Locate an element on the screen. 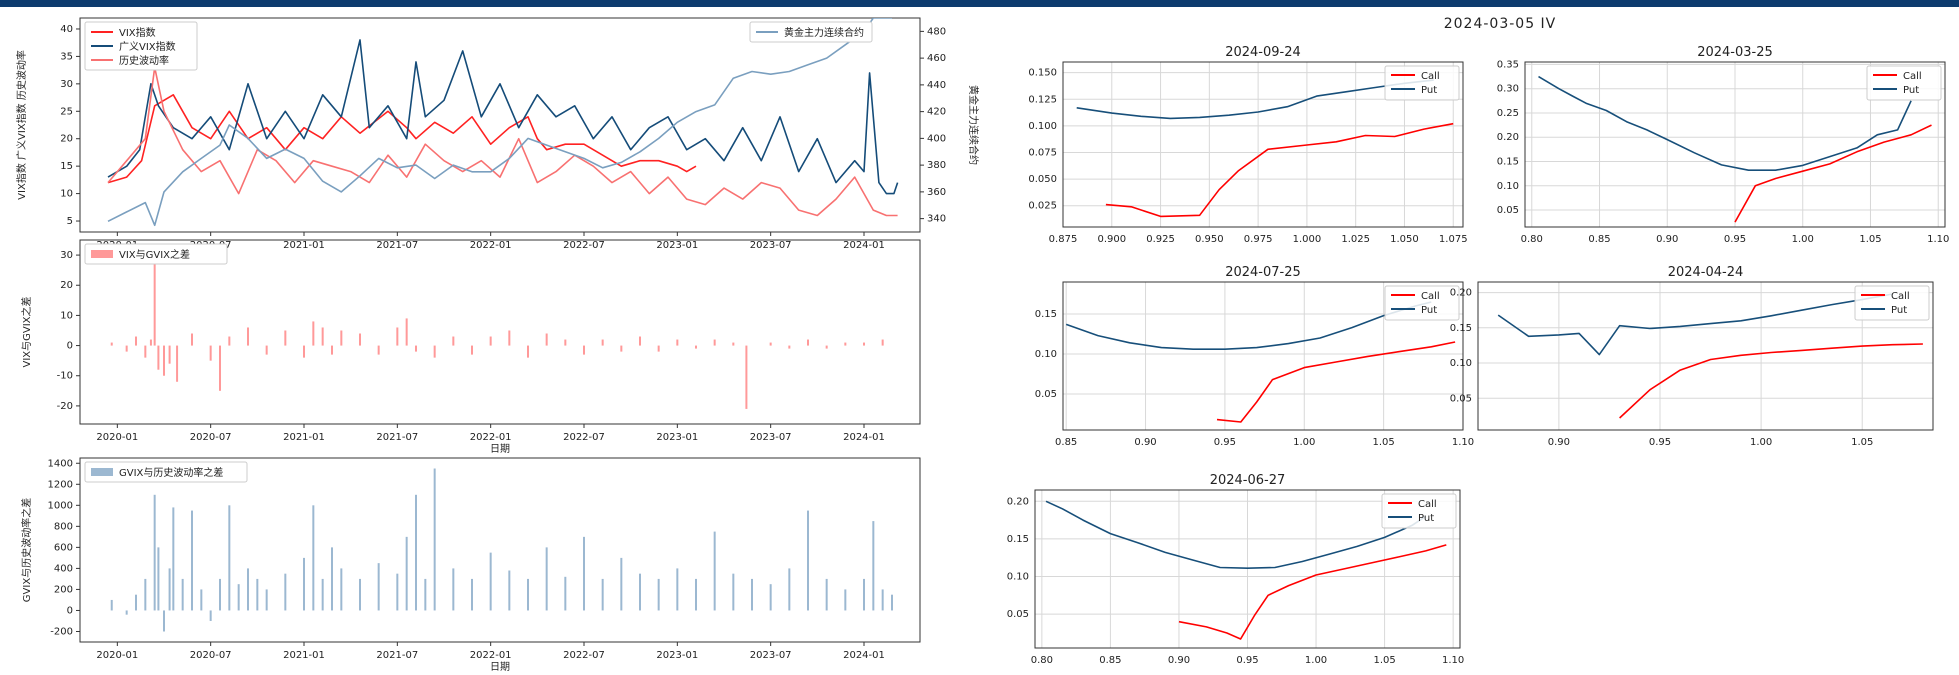 This screenshot has width=1959, height=675. s3-series-call is located at coordinates (1336, 382).